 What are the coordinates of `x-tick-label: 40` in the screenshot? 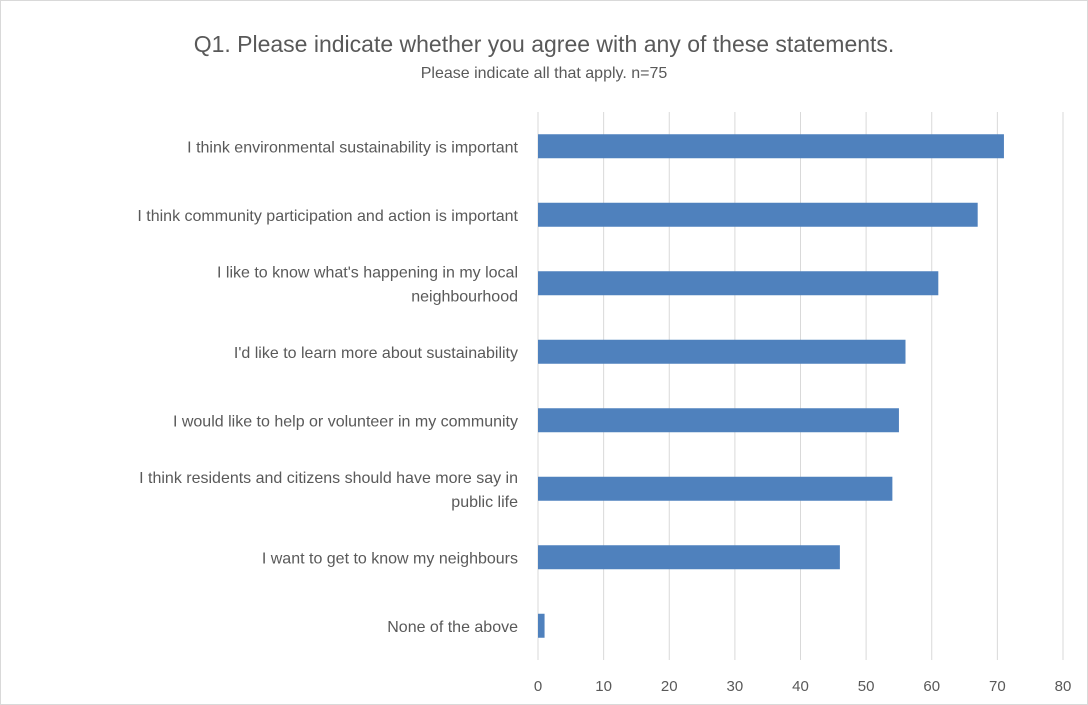 It's located at (800, 686).